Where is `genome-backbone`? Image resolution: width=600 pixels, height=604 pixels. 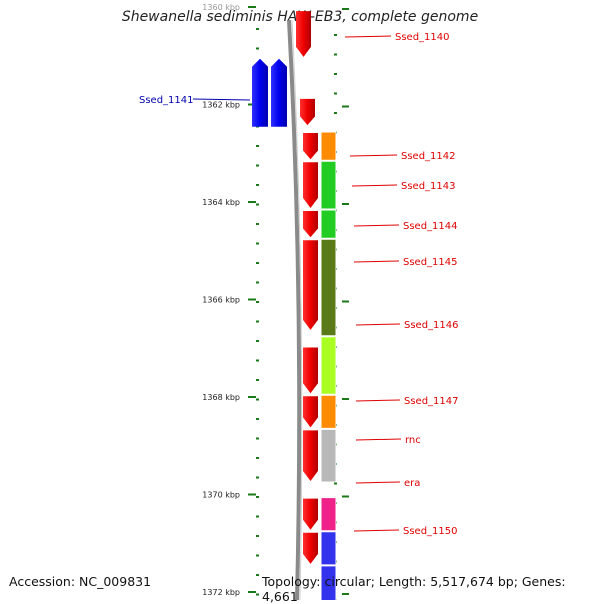
genome-backbone is located at coordinates (294, 309).